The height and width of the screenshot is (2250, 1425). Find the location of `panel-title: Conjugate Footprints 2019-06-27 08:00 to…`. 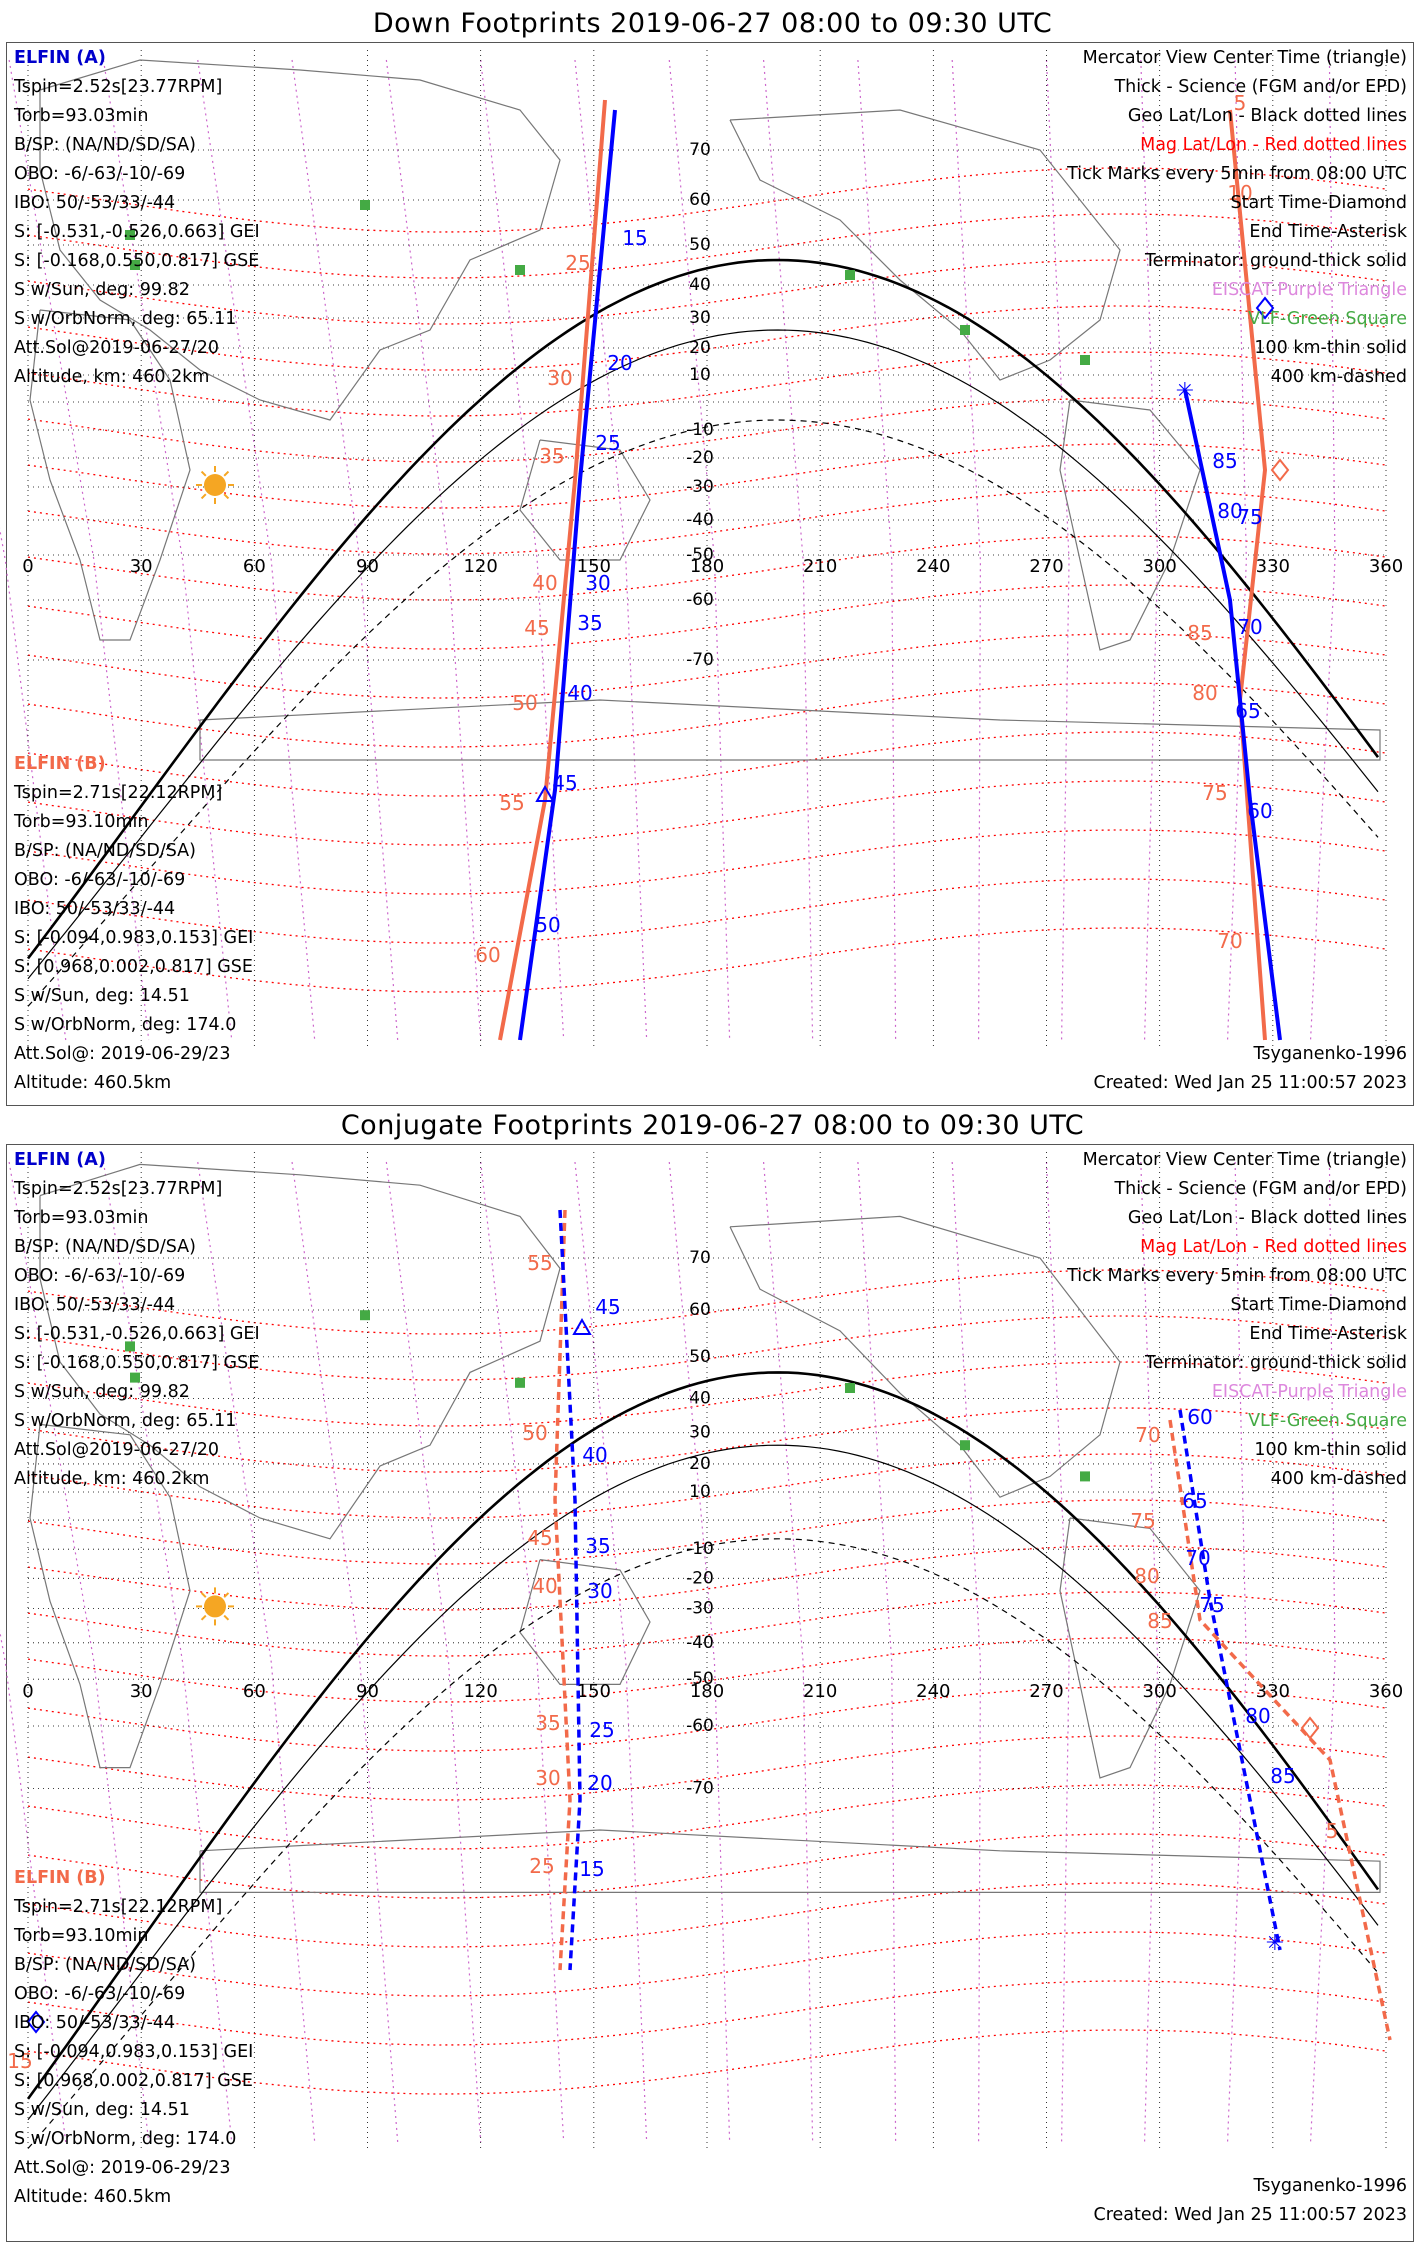

panel-title: Conjugate Footprints 2019-06-27 08:00 to… is located at coordinates (712, 1125).